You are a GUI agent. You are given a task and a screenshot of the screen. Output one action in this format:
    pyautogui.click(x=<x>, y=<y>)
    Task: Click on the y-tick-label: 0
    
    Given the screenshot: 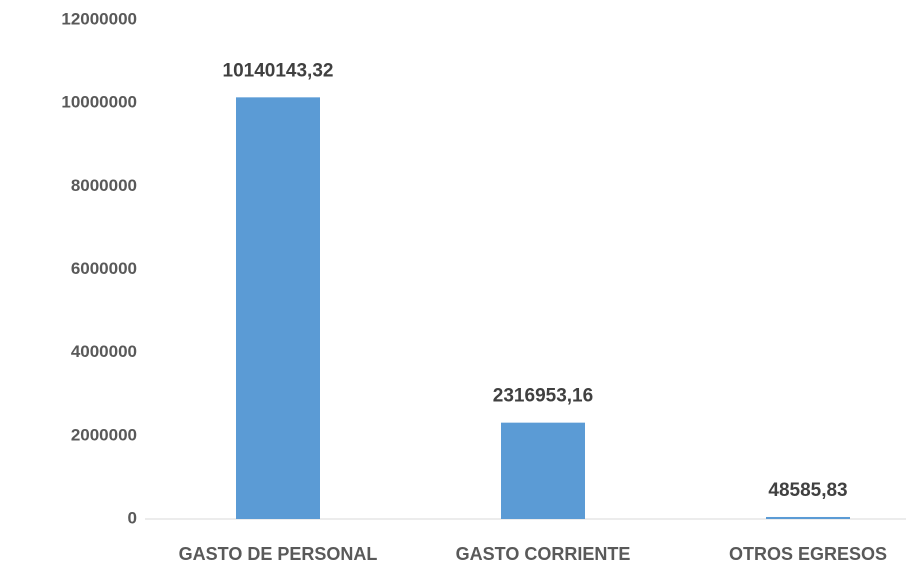 What is the action you would take?
    pyautogui.click(x=132, y=517)
    